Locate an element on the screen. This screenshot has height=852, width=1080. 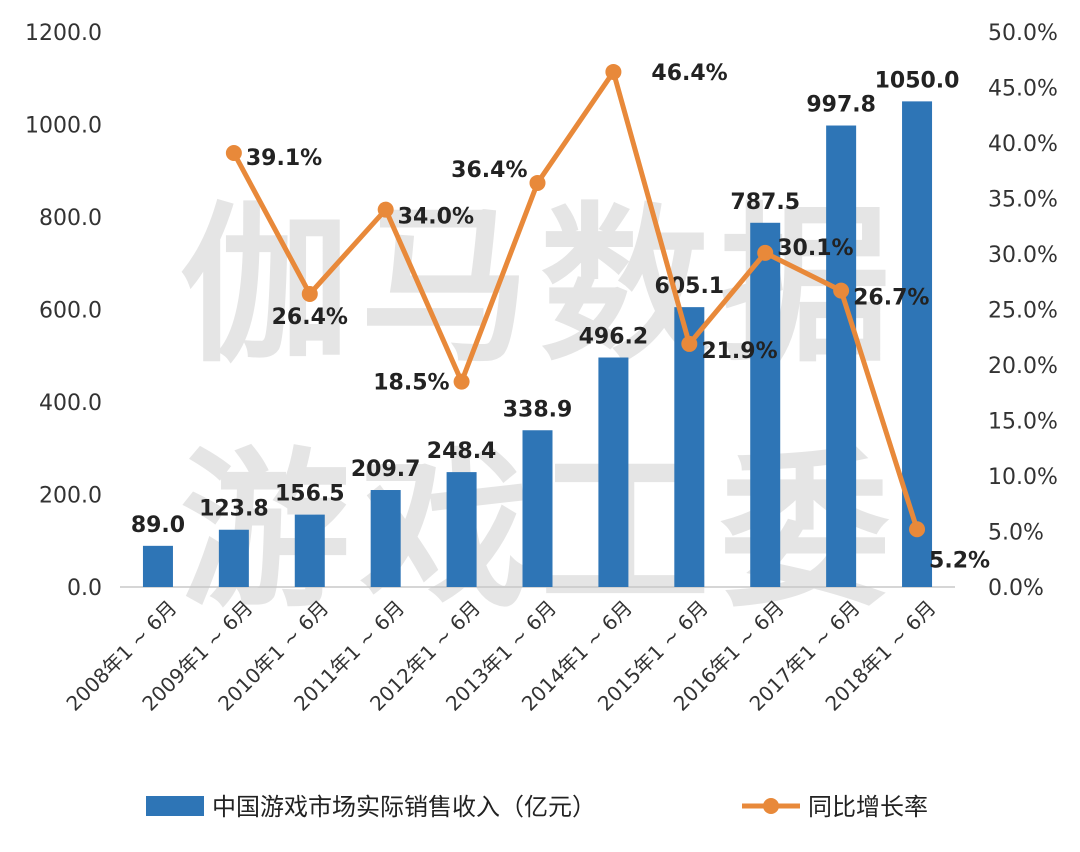
legend-bar-swatch is located at coordinates (175, 806).